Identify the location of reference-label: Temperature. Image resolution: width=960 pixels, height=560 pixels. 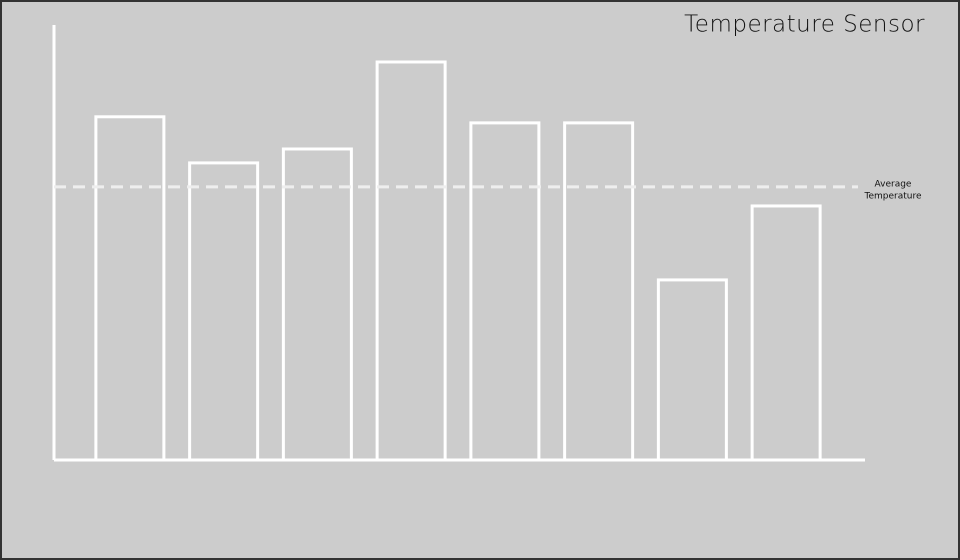
(892, 196).